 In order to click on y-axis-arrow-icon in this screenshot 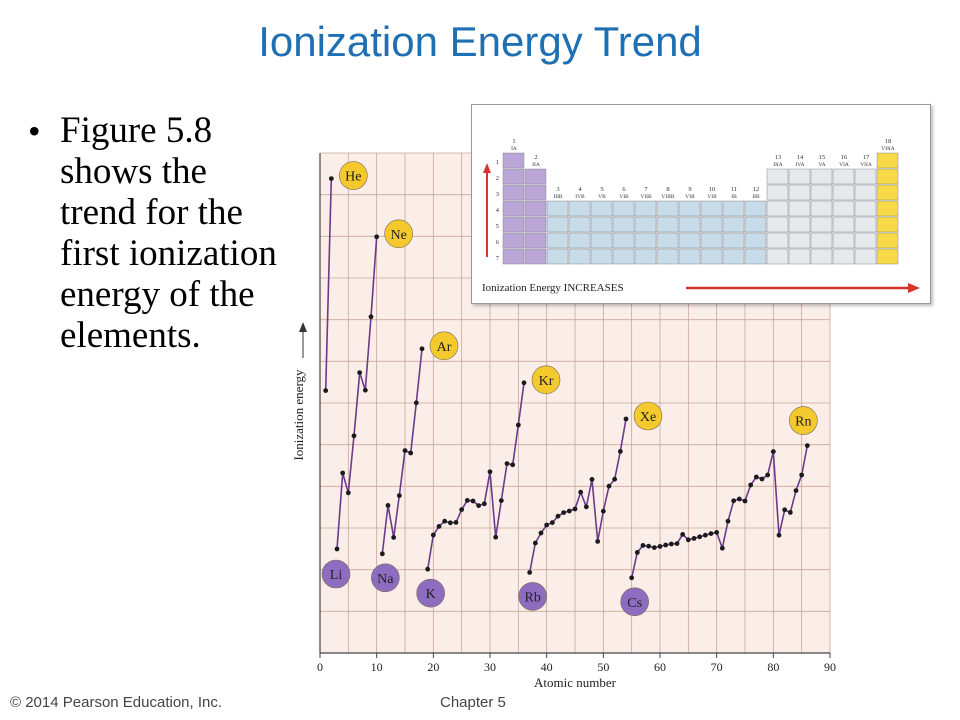, I will do `click(303, 327)`.